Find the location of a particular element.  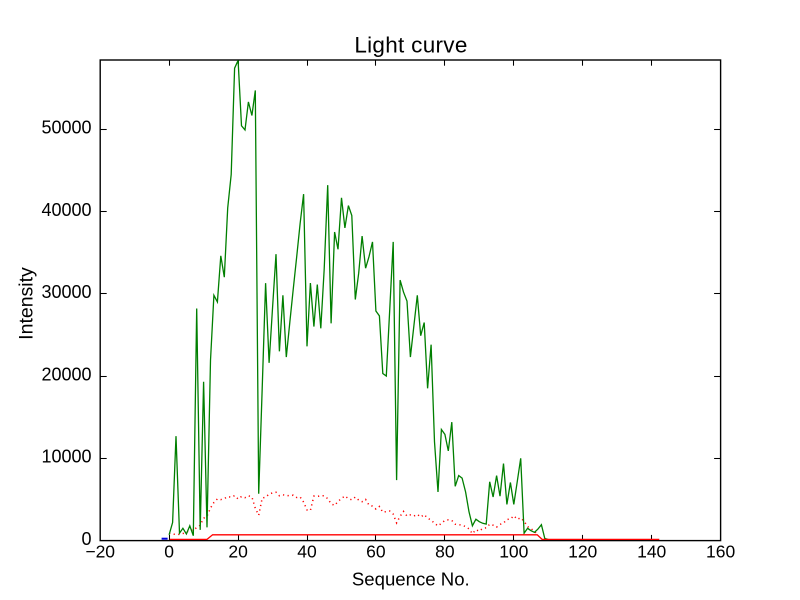

svg-text: 50000 is located at coordinates (66, 128).